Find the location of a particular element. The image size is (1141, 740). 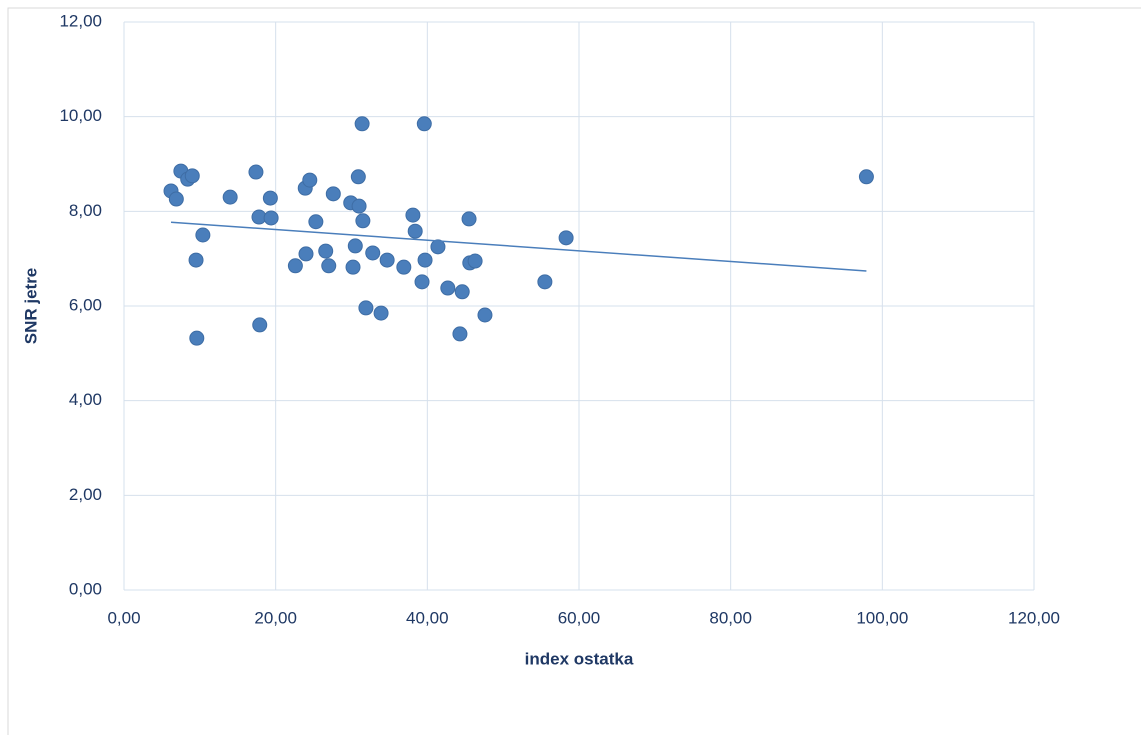

x-tick-label: 40,00 is located at coordinates (427, 617).